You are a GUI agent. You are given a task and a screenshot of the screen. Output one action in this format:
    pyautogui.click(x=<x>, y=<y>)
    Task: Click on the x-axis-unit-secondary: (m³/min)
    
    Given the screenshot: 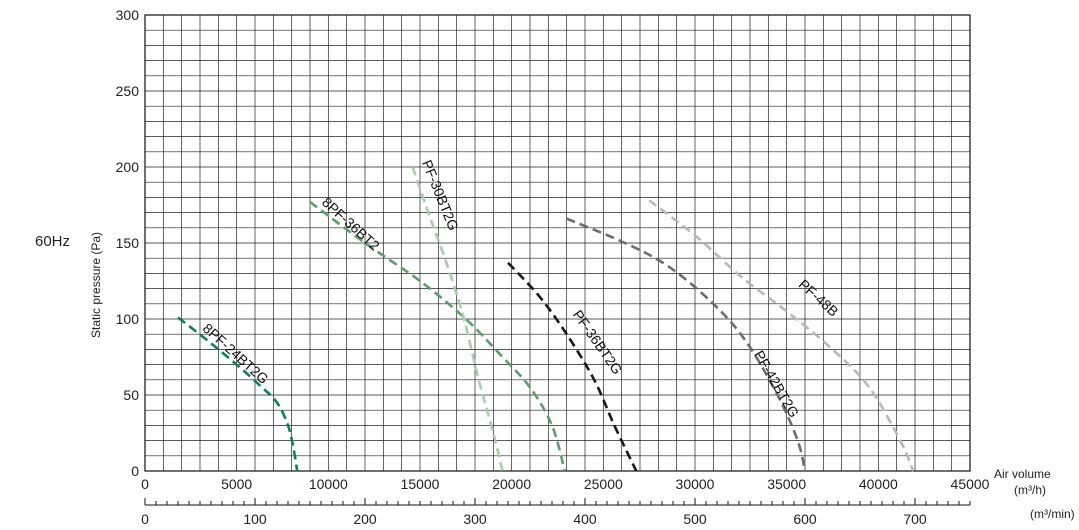 What is the action you would take?
    pyautogui.click(x=1052, y=514)
    